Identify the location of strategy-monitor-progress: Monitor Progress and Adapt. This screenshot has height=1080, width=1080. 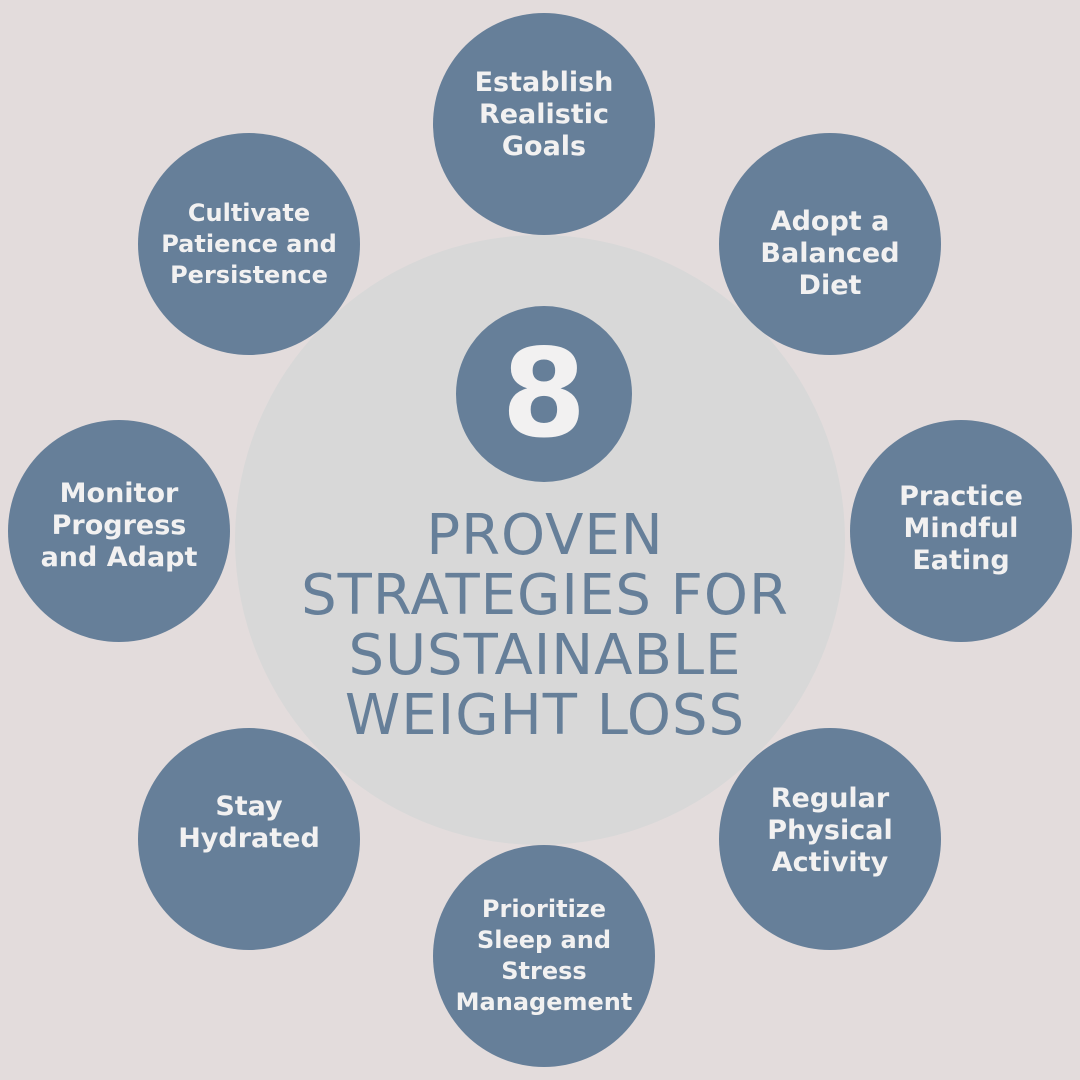
(119, 531).